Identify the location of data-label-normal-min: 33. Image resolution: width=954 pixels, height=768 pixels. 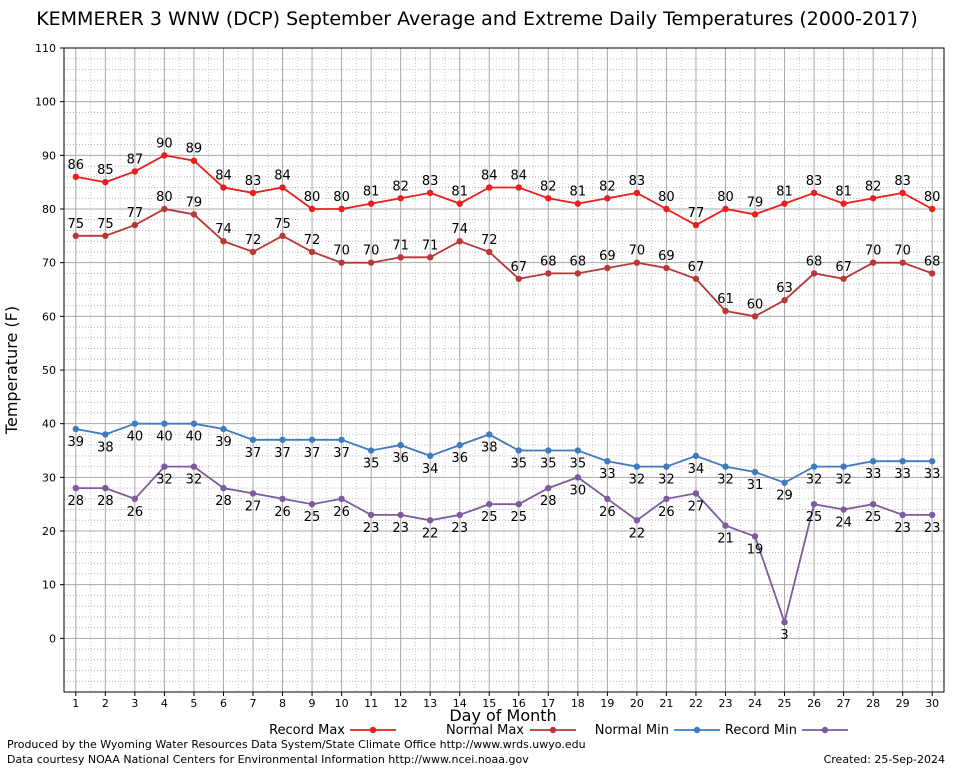
(932, 474).